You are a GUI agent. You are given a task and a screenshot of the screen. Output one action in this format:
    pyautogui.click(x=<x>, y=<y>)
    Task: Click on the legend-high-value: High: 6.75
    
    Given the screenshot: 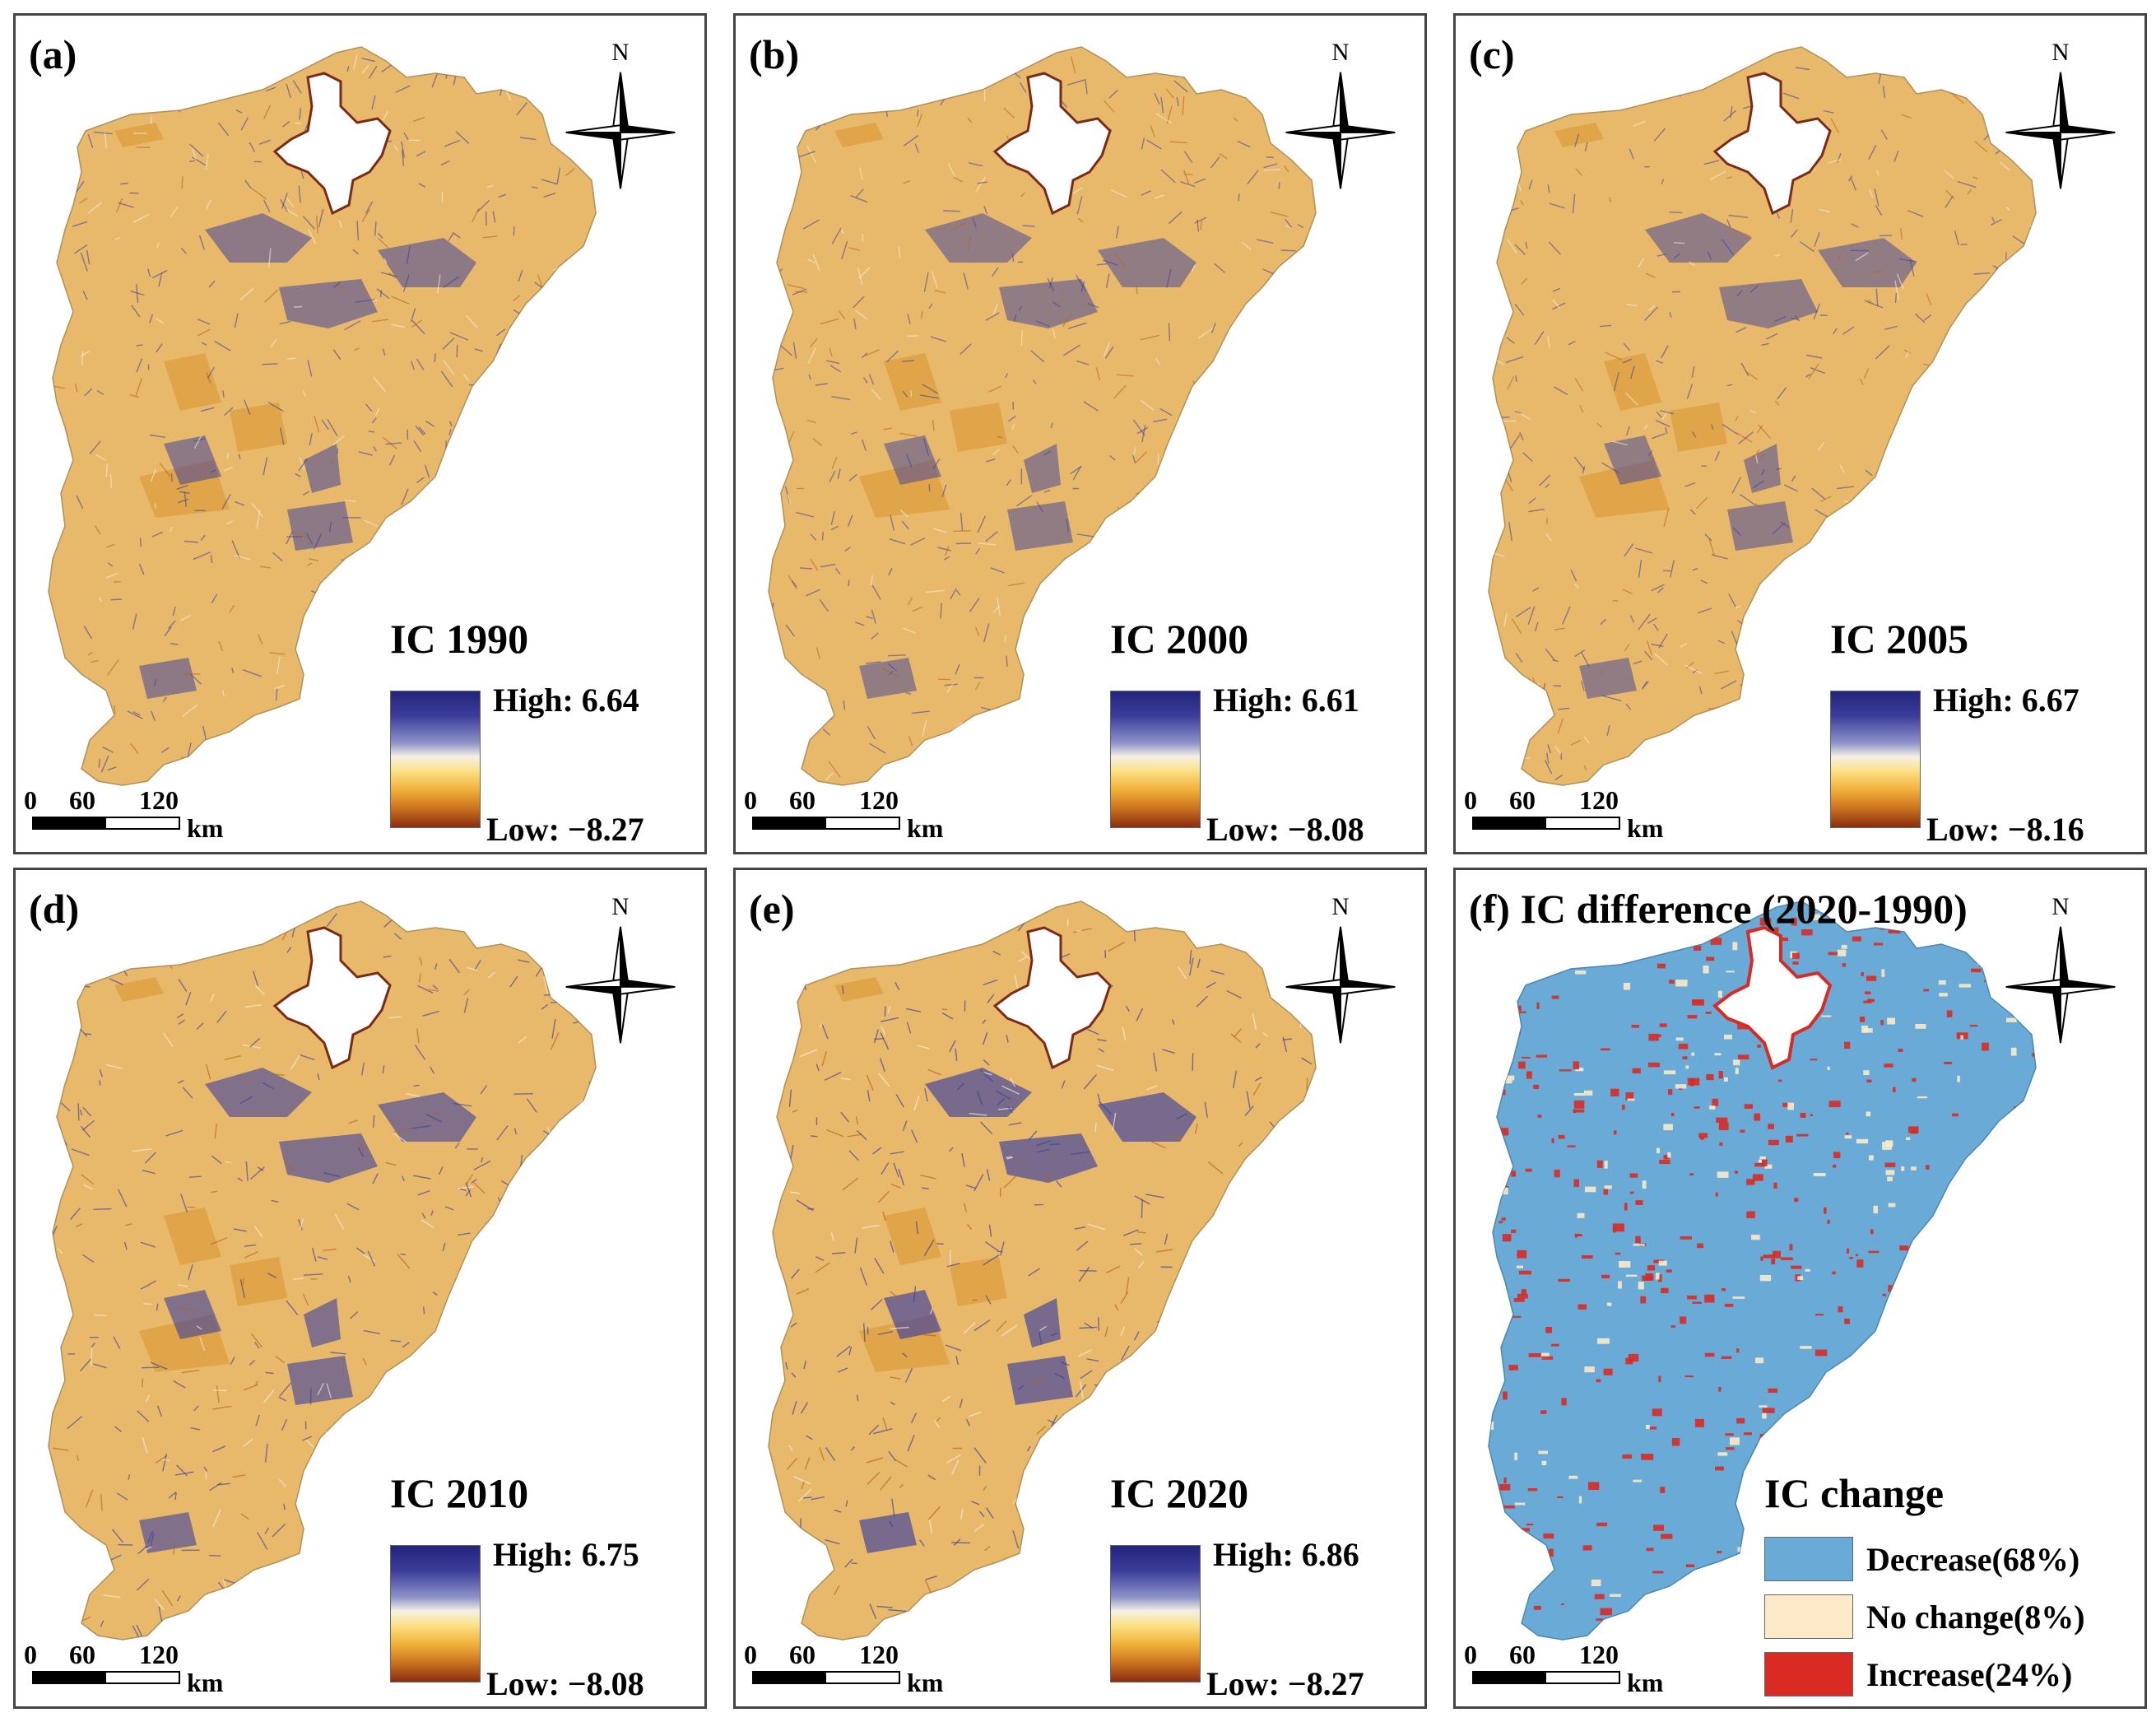 What is the action you would take?
    pyautogui.click(x=566, y=1554)
    